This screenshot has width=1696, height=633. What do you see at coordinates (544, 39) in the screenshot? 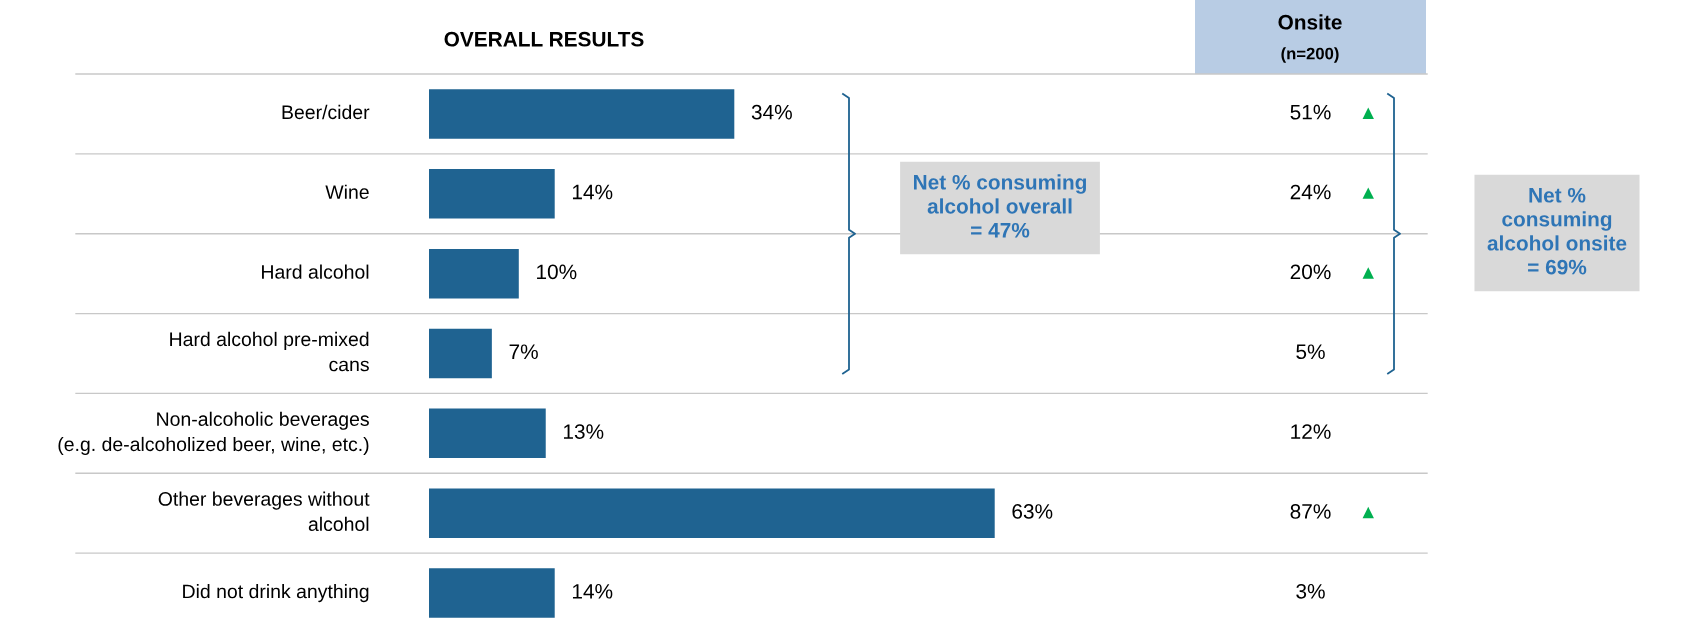
I see `chart-title: OVERALL RESULTS` at bounding box center [544, 39].